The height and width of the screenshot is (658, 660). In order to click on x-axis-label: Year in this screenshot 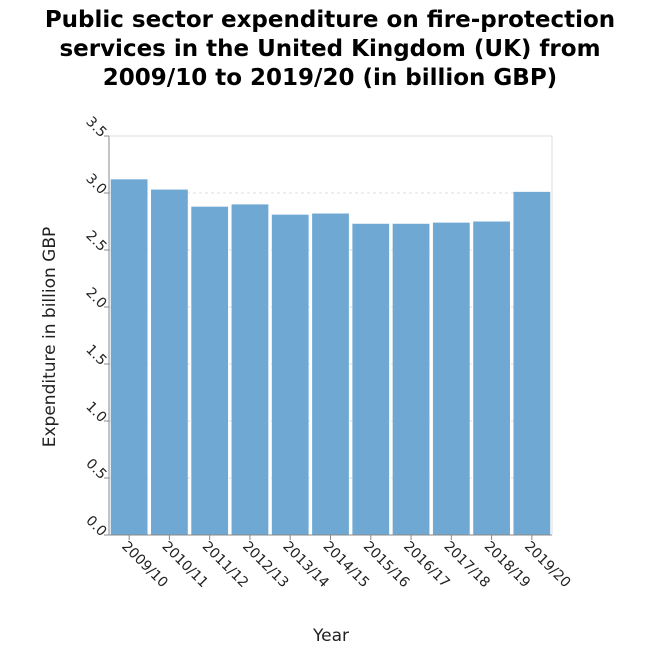, I will do `click(330, 636)`.